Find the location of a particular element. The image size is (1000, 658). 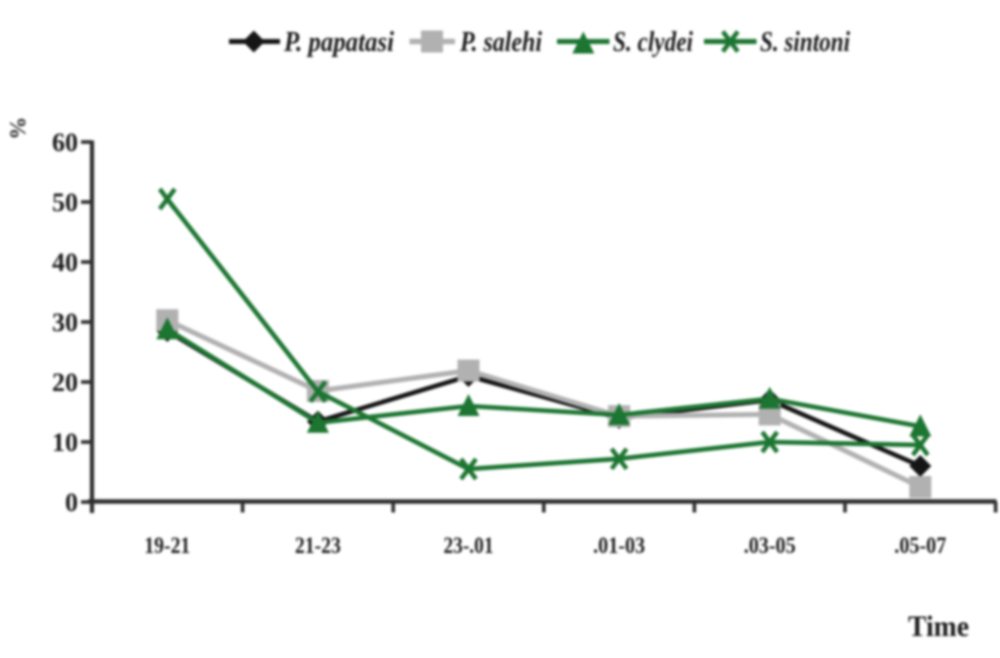

svg-text: .03-05 is located at coordinates (770, 545).